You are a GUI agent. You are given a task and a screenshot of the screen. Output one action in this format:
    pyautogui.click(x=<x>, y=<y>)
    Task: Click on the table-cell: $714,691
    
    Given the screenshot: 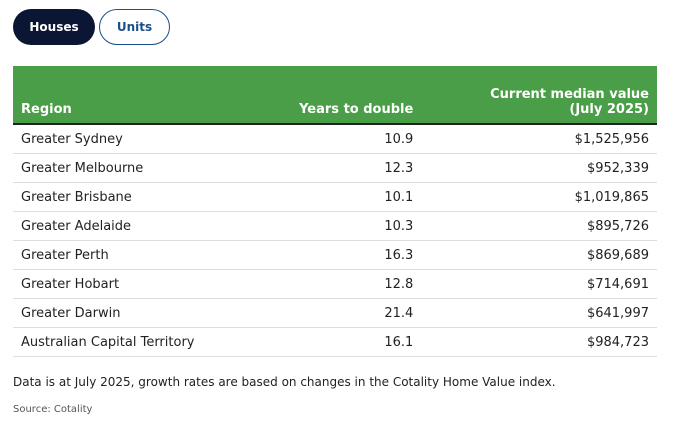 What is the action you would take?
    pyautogui.click(x=539, y=284)
    